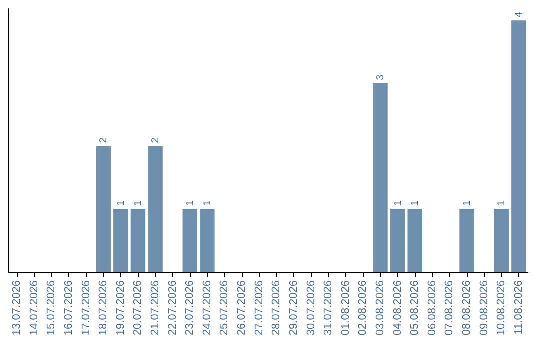 The width and height of the screenshot is (540, 340). I want to click on x-tick-label: 29.07.2026, so click(294, 308).